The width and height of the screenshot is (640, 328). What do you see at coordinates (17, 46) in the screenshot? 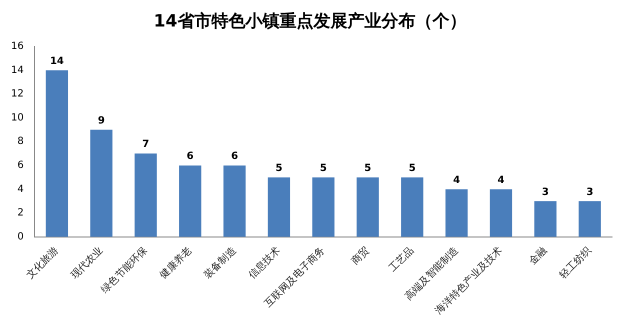
I see `y-tick-label: 16` at bounding box center [17, 46].